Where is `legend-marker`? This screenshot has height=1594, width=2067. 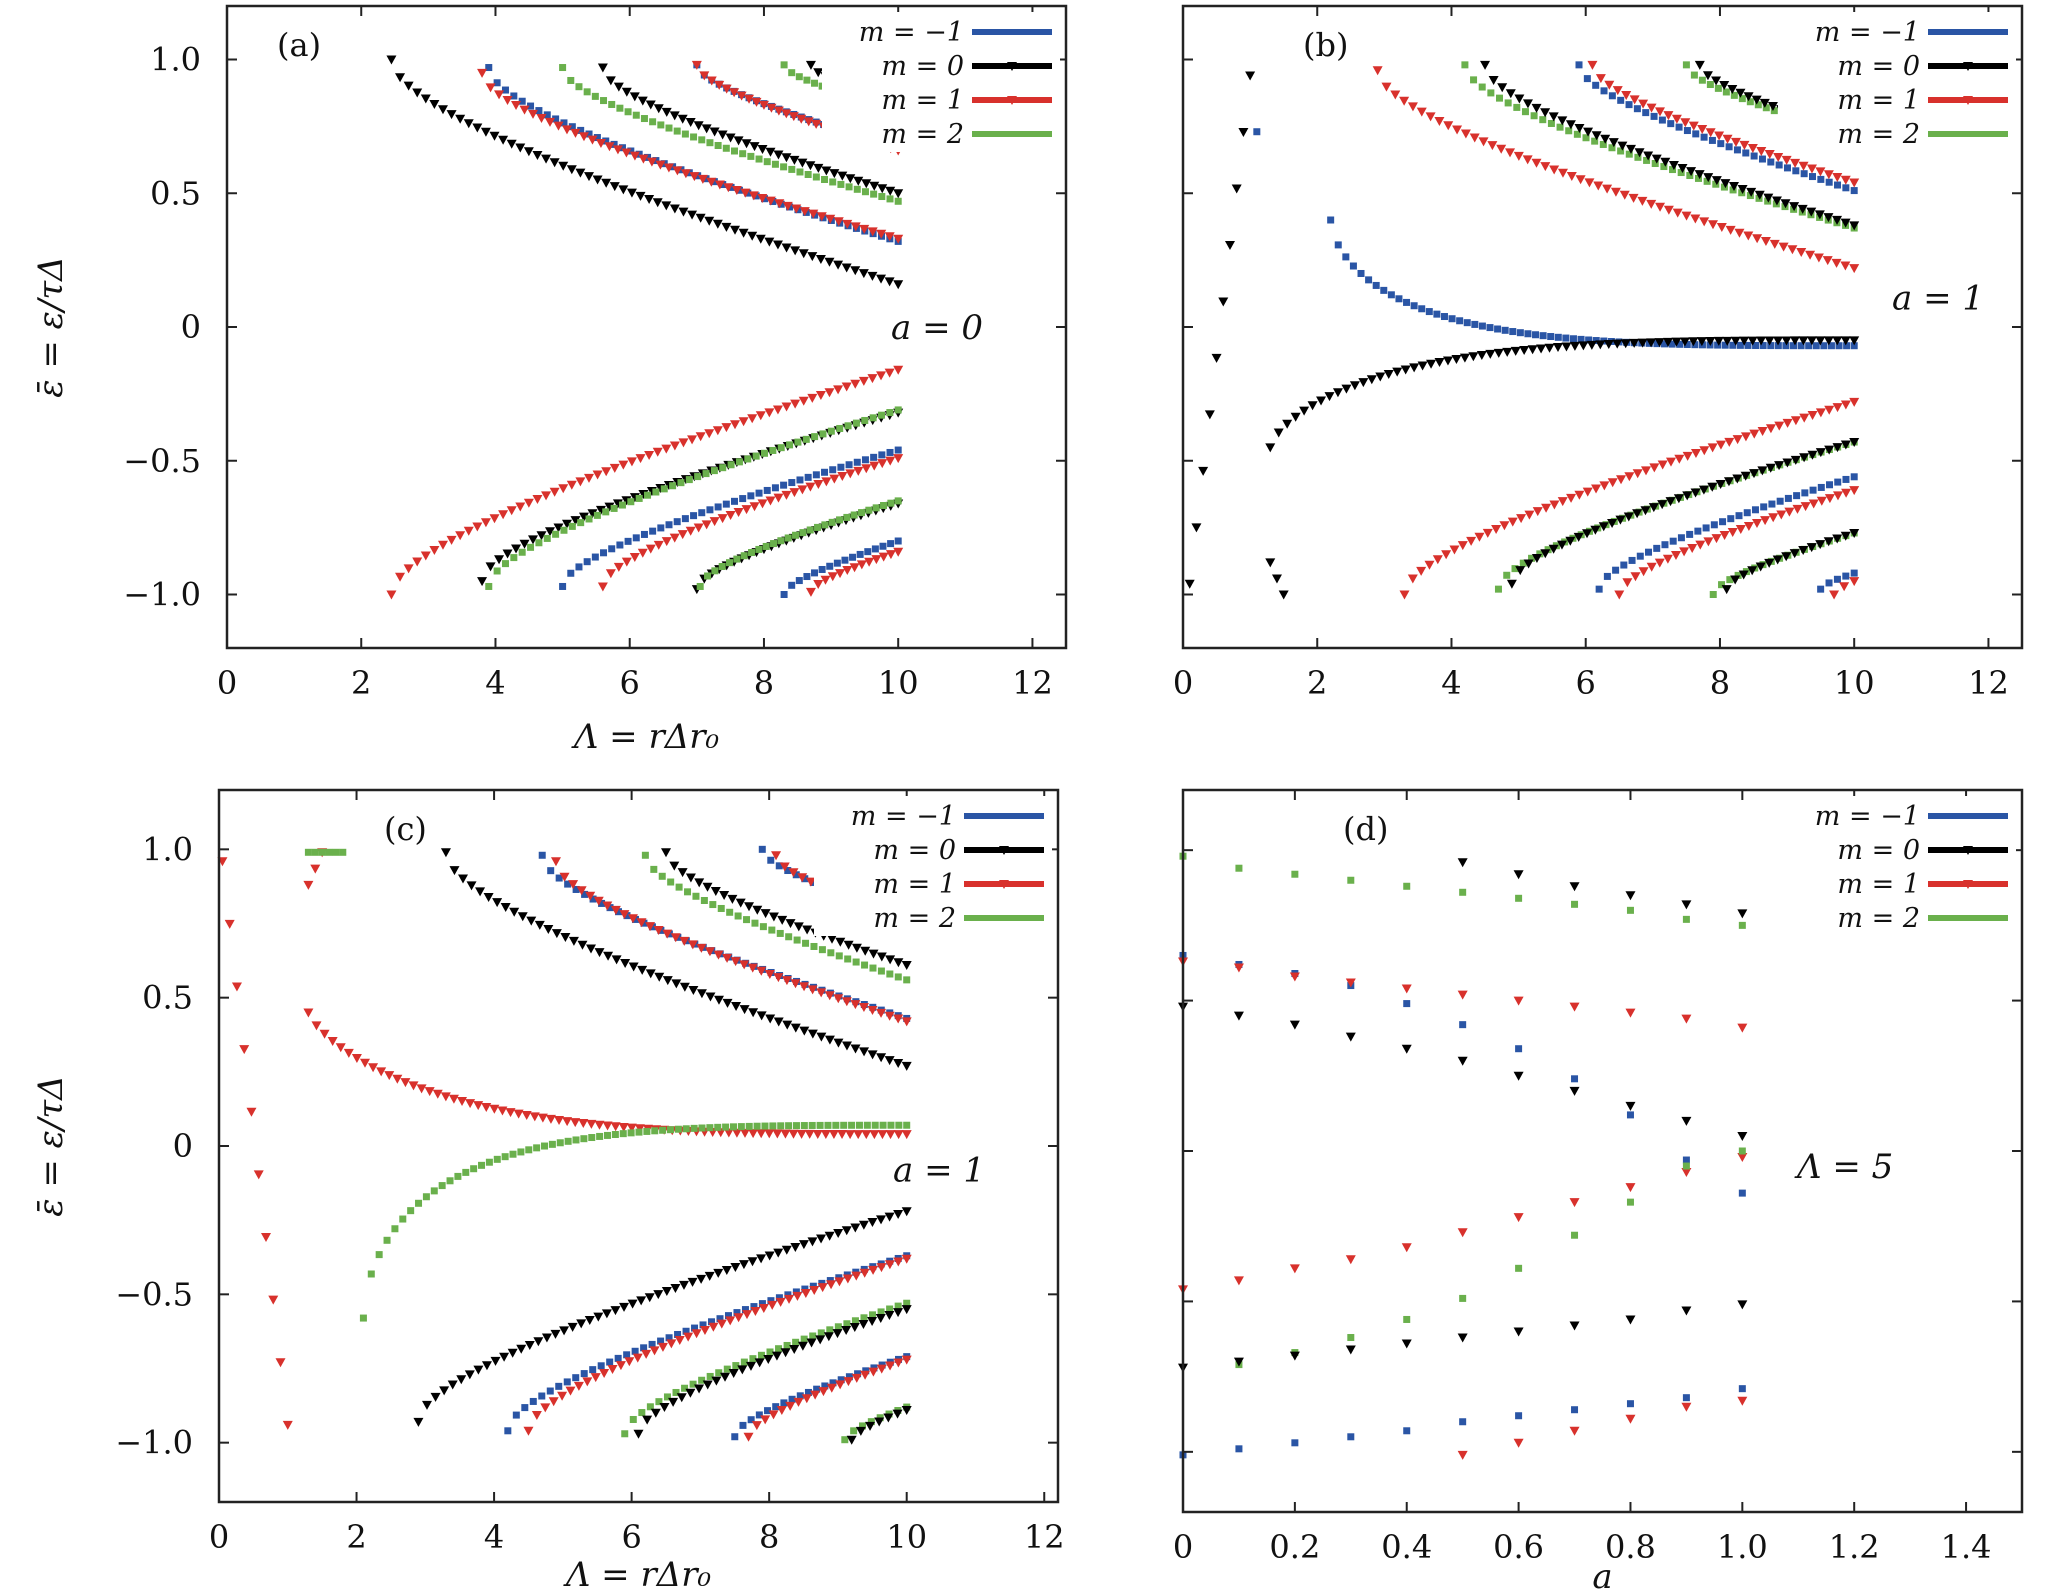
legend-marker is located at coordinates (1968, 100).